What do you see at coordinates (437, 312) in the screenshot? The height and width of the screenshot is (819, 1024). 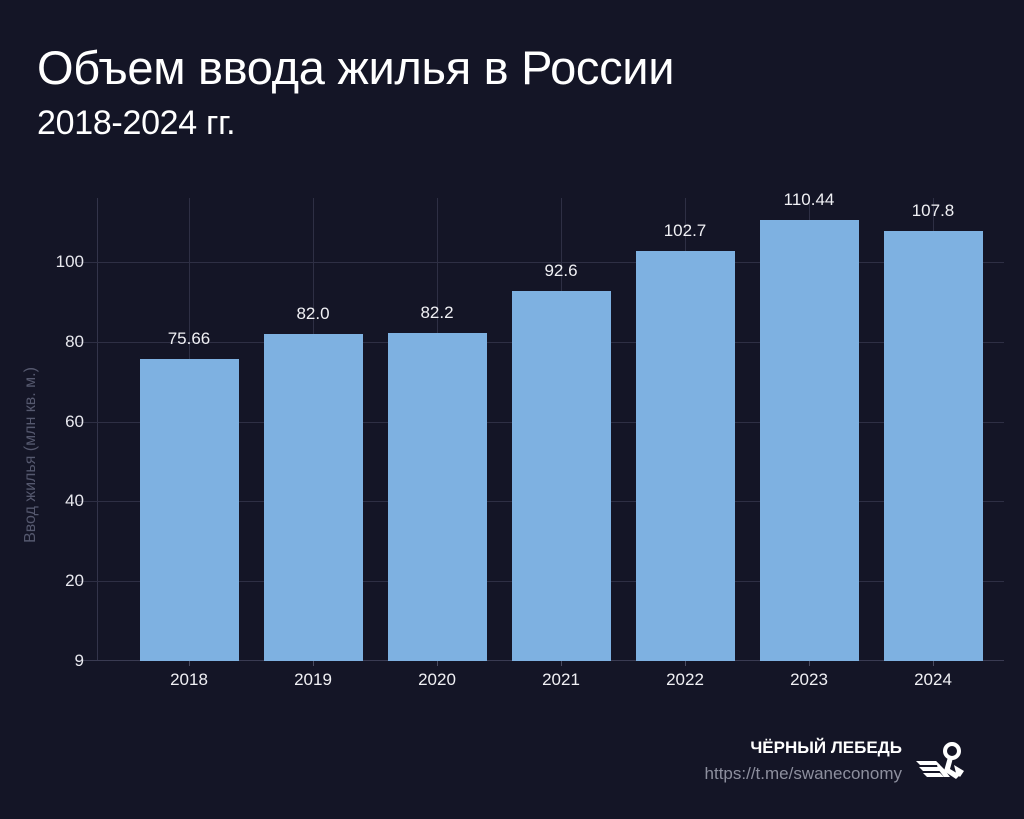 I see `bar-value-label: 82.2` at bounding box center [437, 312].